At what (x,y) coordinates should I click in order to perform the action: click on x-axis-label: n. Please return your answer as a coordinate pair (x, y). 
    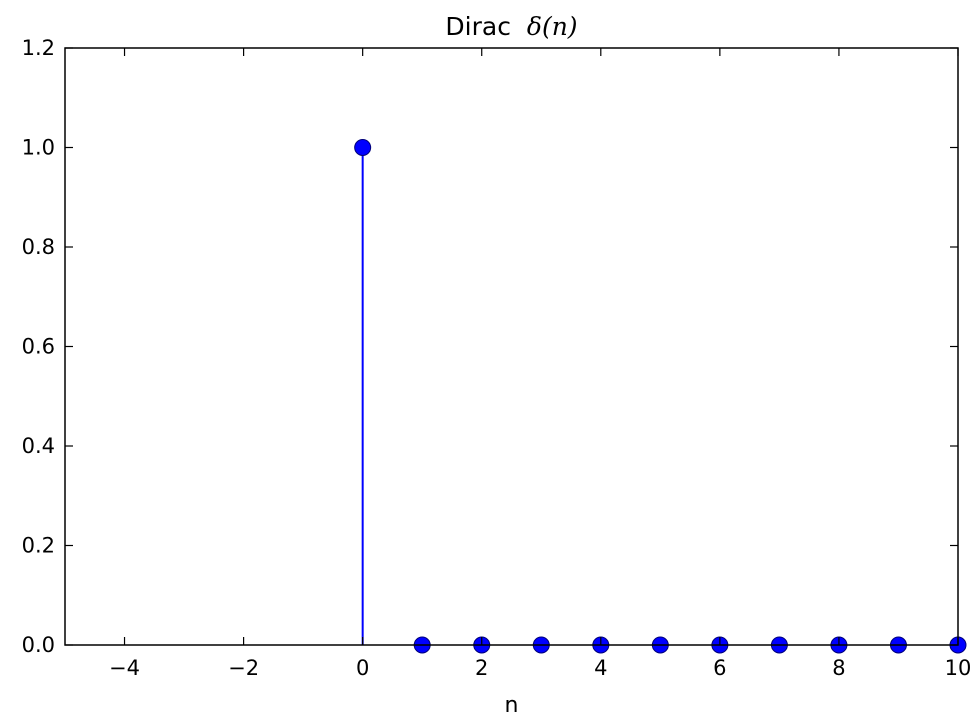
    Looking at the image, I should click on (512, 705).